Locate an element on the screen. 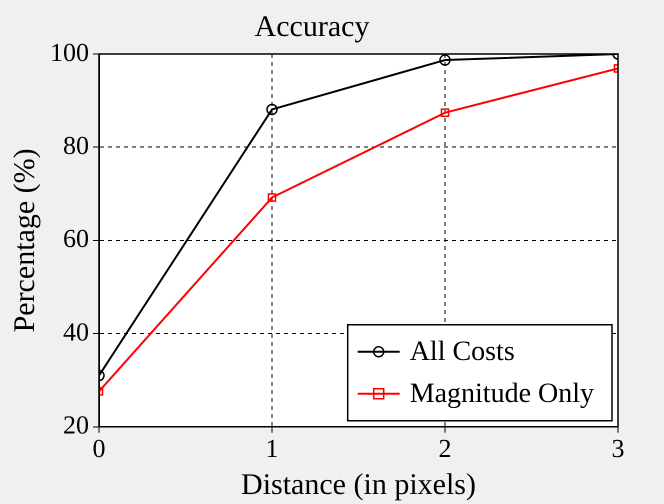 The height and width of the screenshot is (504, 664). y-axis-title: Percentage (%) is located at coordinates (24, 240).